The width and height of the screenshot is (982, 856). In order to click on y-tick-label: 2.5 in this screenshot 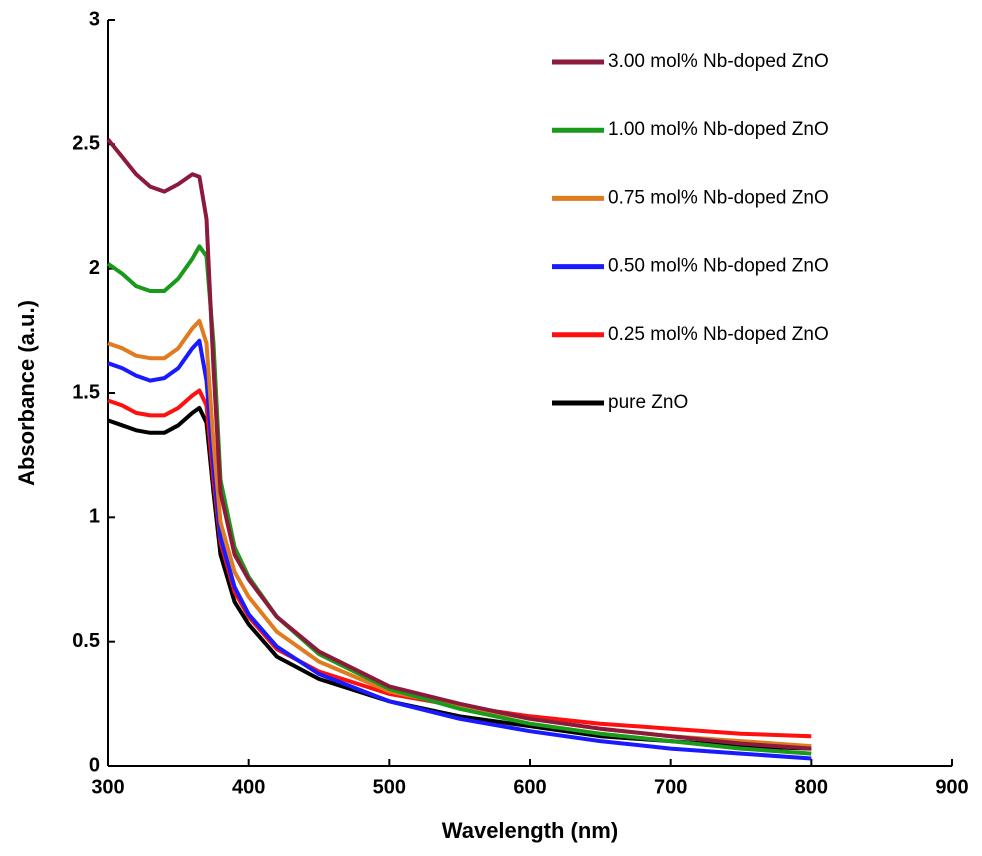, I will do `click(86, 144)`.